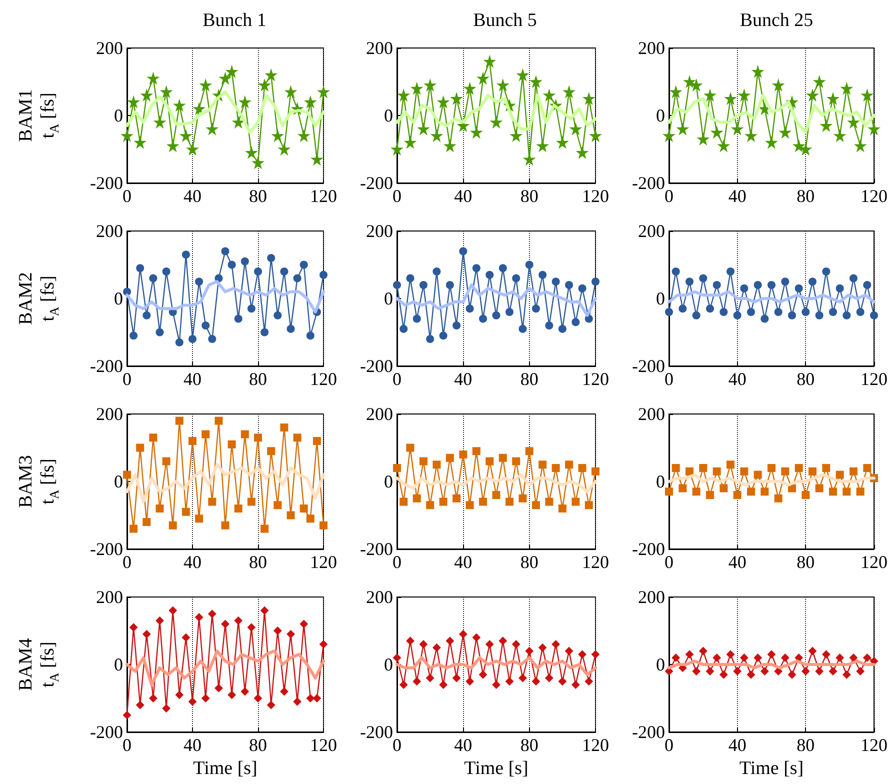 The image size is (892, 784). Describe the element at coordinates (505, 20) in the screenshot. I see `chart-title: Bunch 5` at that location.